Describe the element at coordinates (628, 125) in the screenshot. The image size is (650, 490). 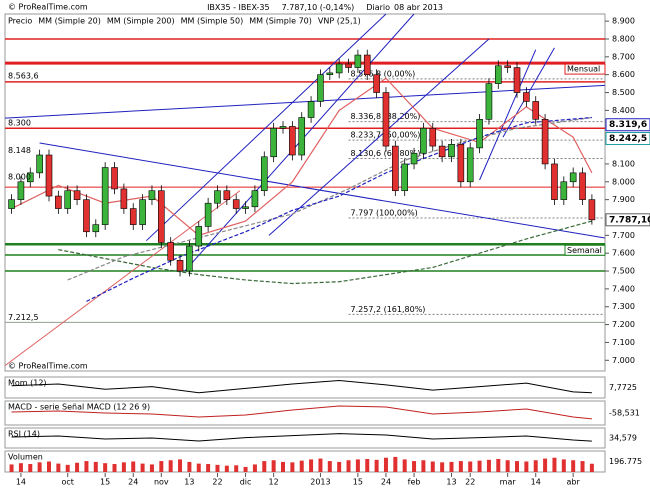
I see `price-marker-label: 8.319,6` at that location.